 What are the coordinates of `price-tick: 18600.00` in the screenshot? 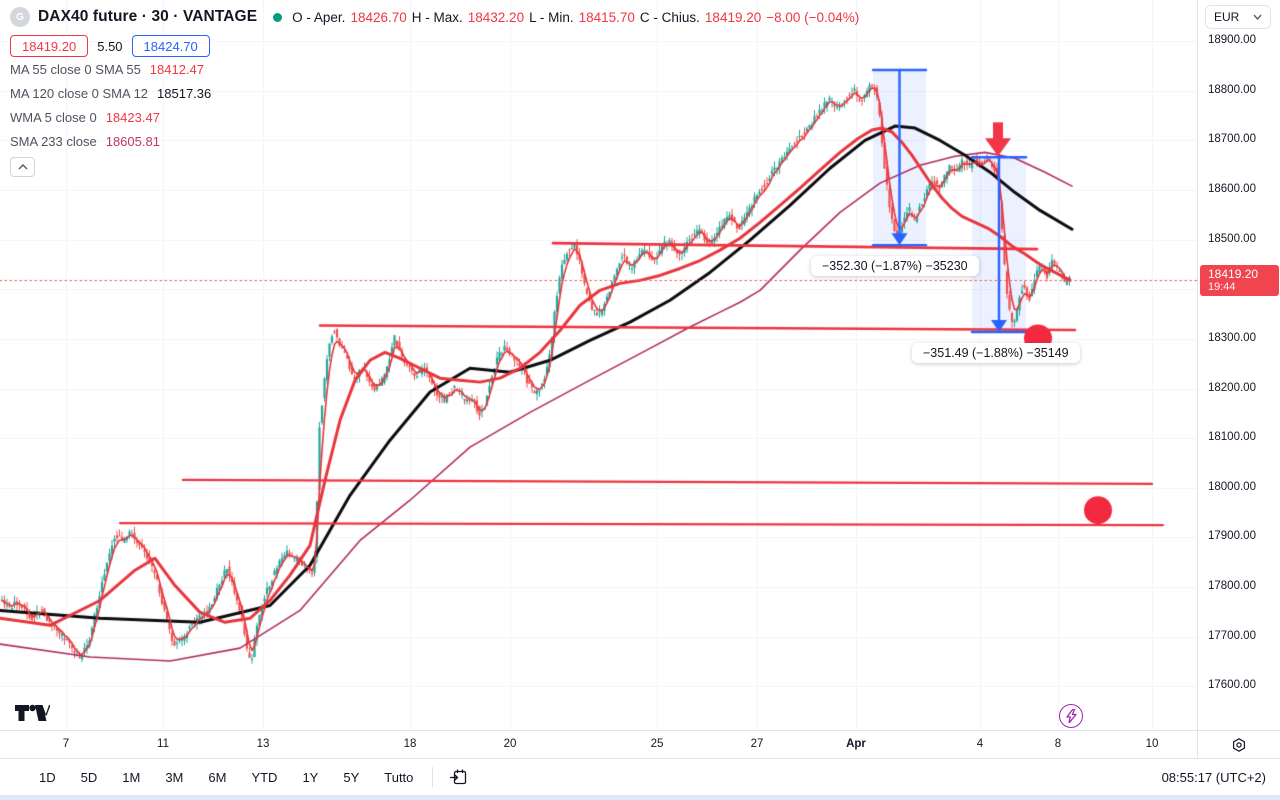 It's located at (1232, 189).